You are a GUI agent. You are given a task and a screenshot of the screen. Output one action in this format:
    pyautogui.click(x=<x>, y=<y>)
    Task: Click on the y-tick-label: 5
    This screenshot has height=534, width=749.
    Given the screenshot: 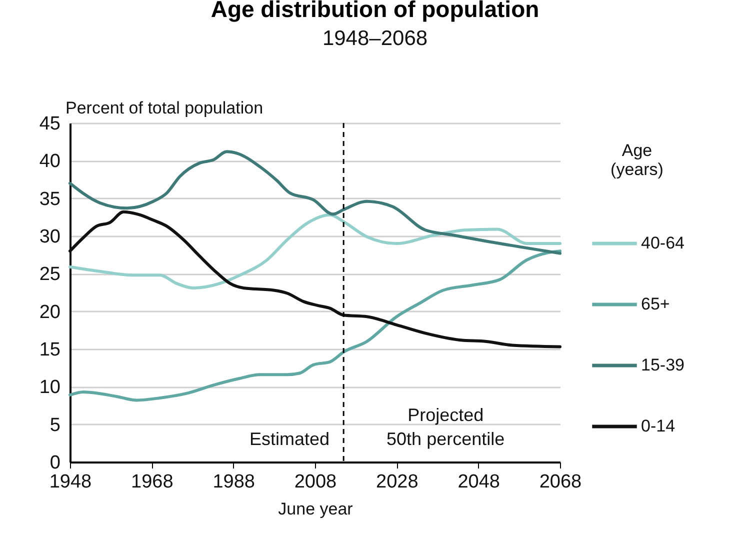 What is the action you would take?
    pyautogui.click(x=55, y=425)
    